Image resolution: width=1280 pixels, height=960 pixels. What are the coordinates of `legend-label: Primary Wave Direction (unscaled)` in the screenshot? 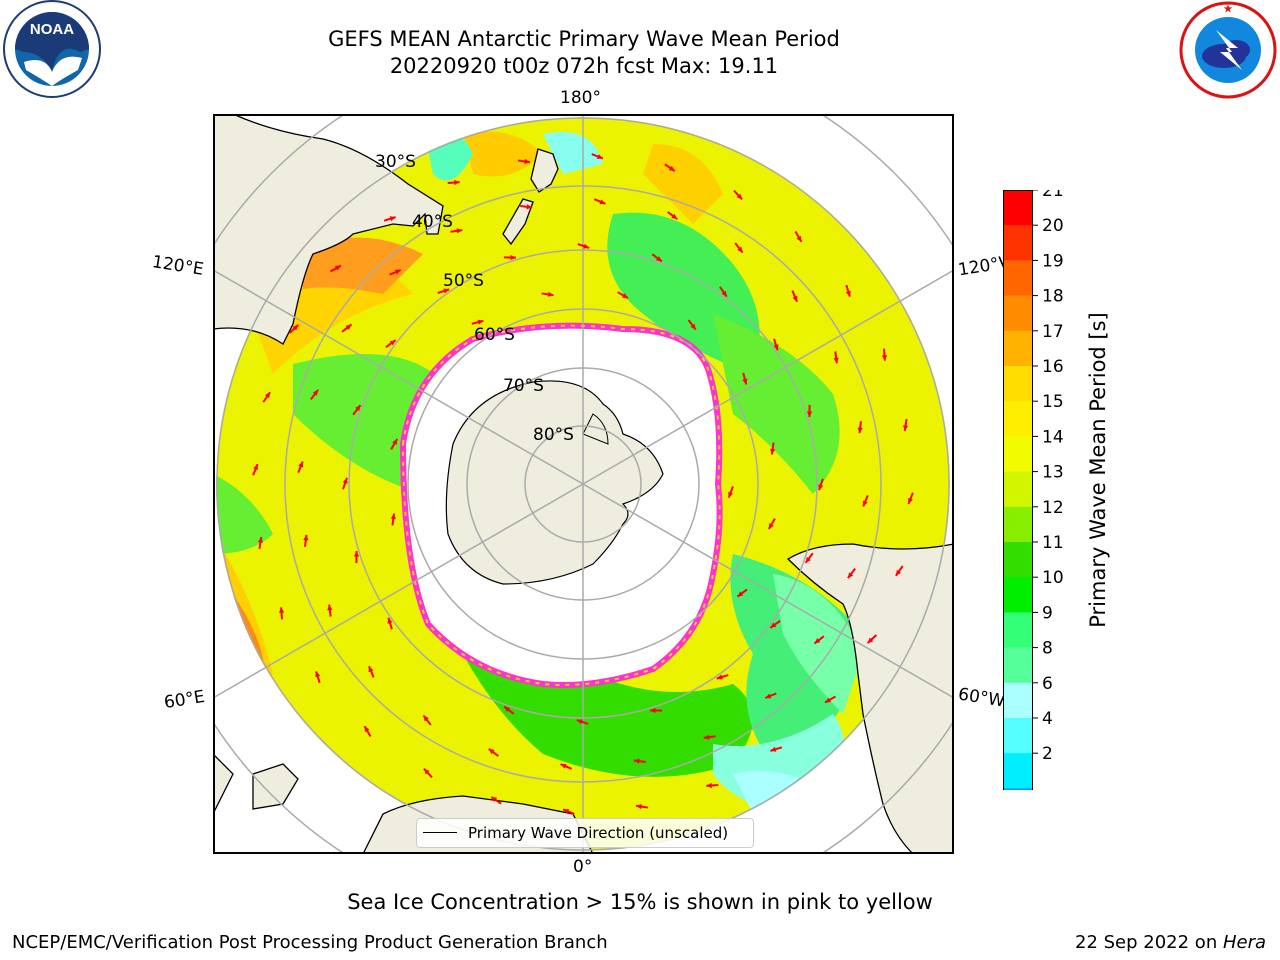 It's located at (598, 833).